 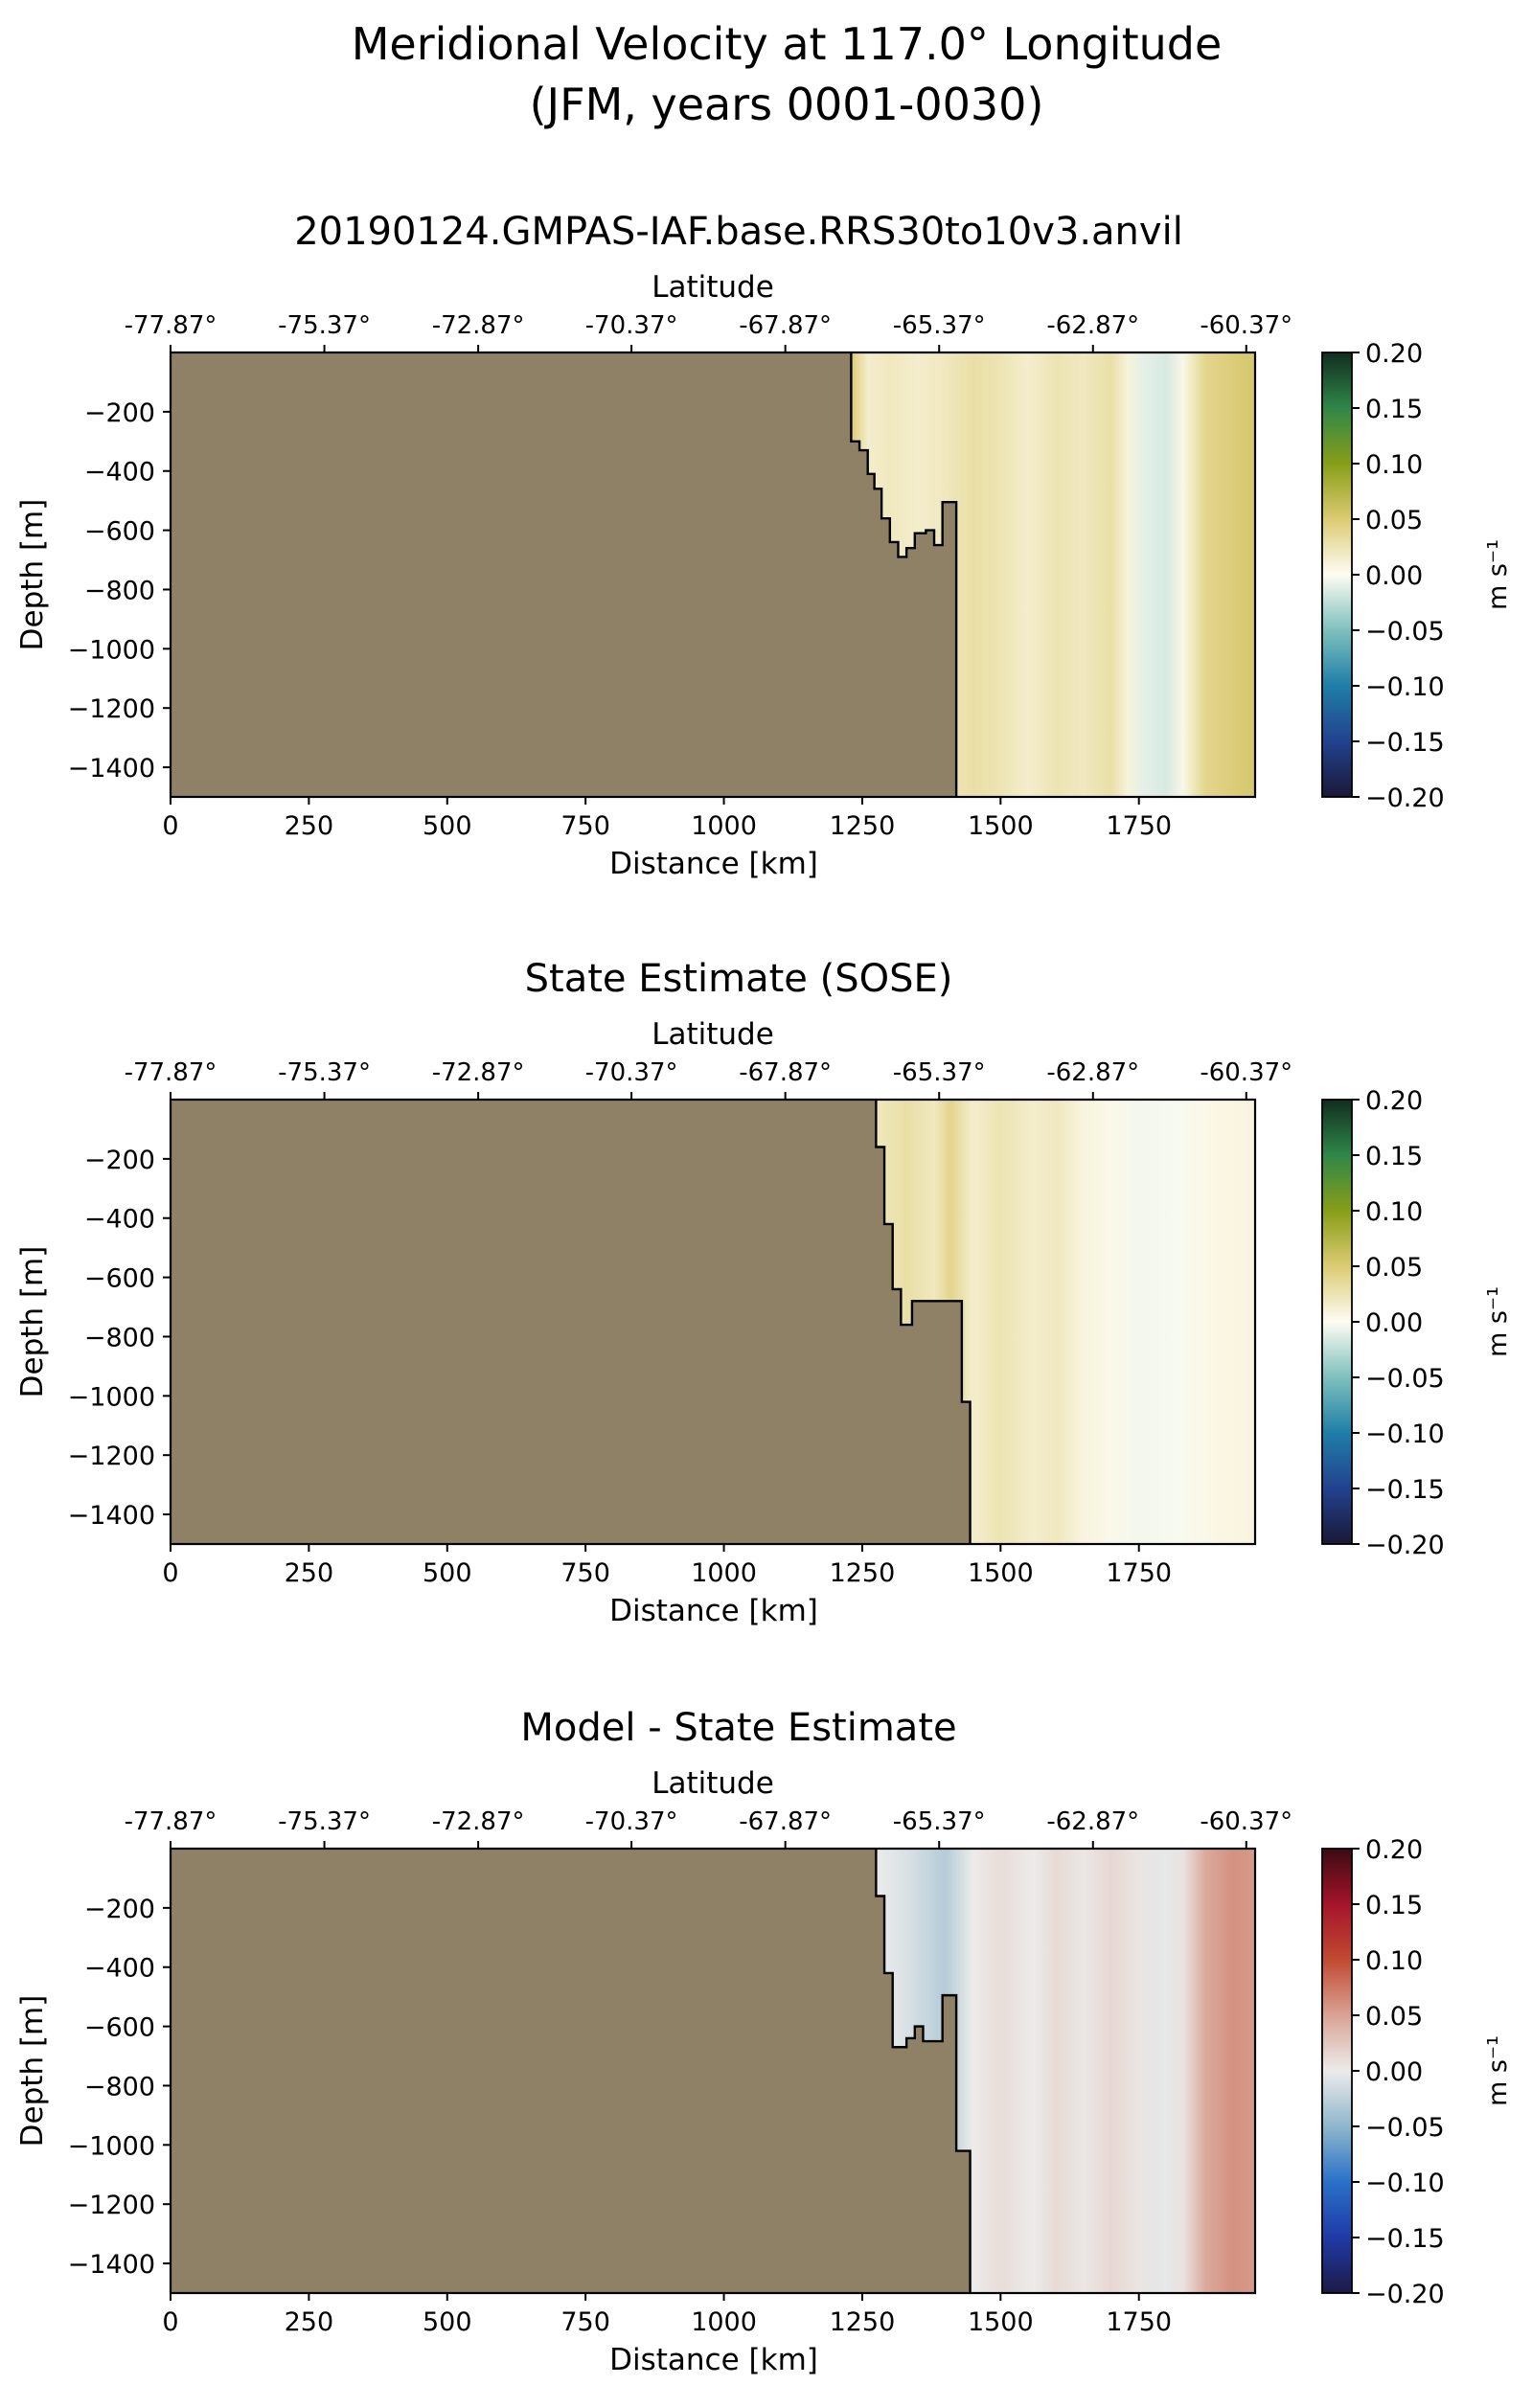 I want to click on top-tick-label: -70.37°, so click(x=631, y=1821).